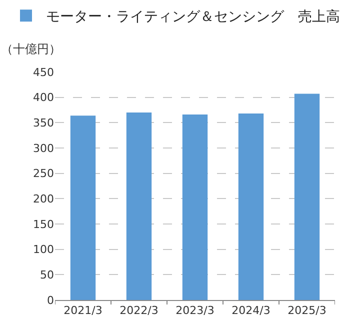 The height and width of the screenshot is (330, 345). Describe the element at coordinates (47, 275) in the screenshot. I see `y-tick-label: 50` at that location.